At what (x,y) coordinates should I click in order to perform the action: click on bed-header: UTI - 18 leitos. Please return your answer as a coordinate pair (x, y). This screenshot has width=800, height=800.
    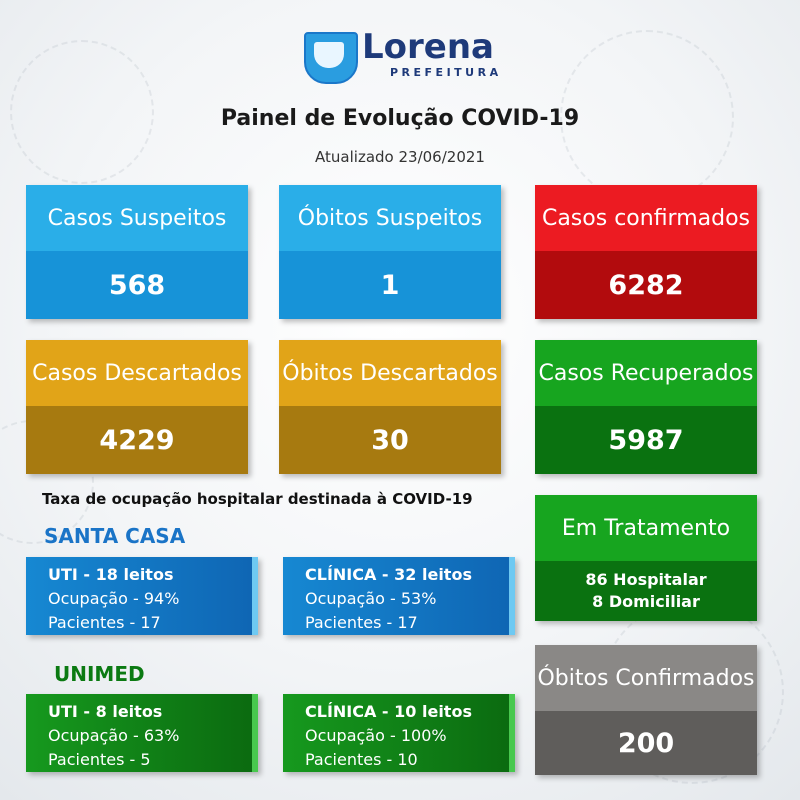
    Looking at the image, I should click on (111, 574).